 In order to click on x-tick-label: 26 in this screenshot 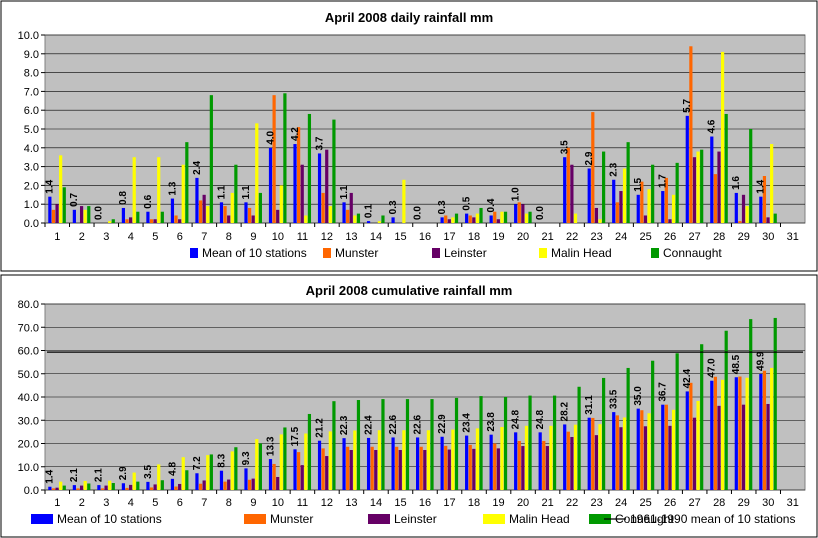, I will do `click(670, 503)`.